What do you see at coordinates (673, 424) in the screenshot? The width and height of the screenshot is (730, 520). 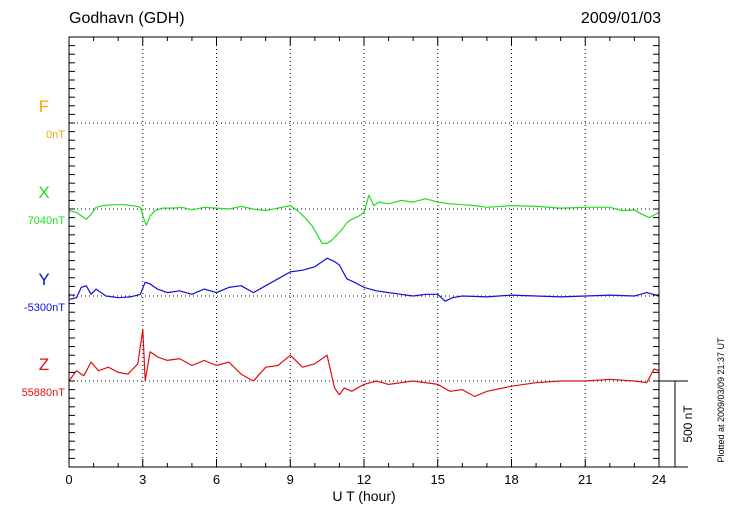 I see `scale-bar` at bounding box center [673, 424].